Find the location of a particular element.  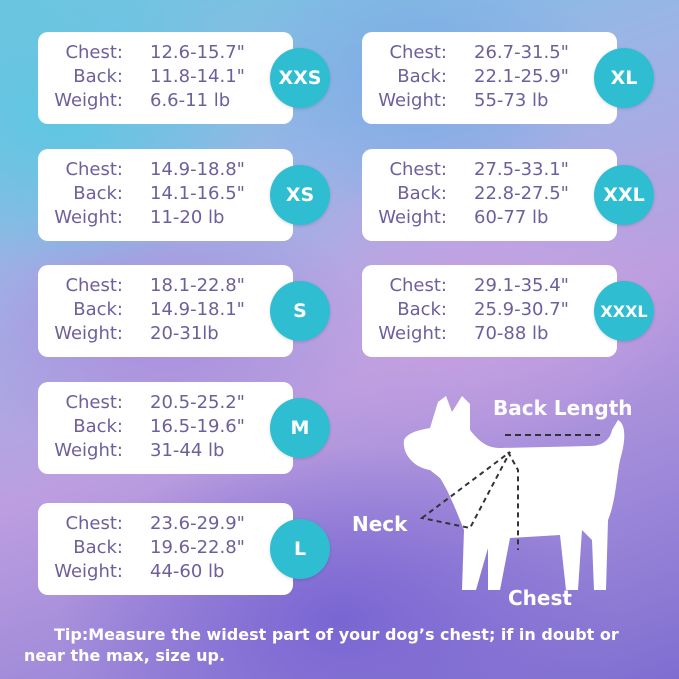

back-row: Back: 14.1-16.5" is located at coordinates (165, 195).